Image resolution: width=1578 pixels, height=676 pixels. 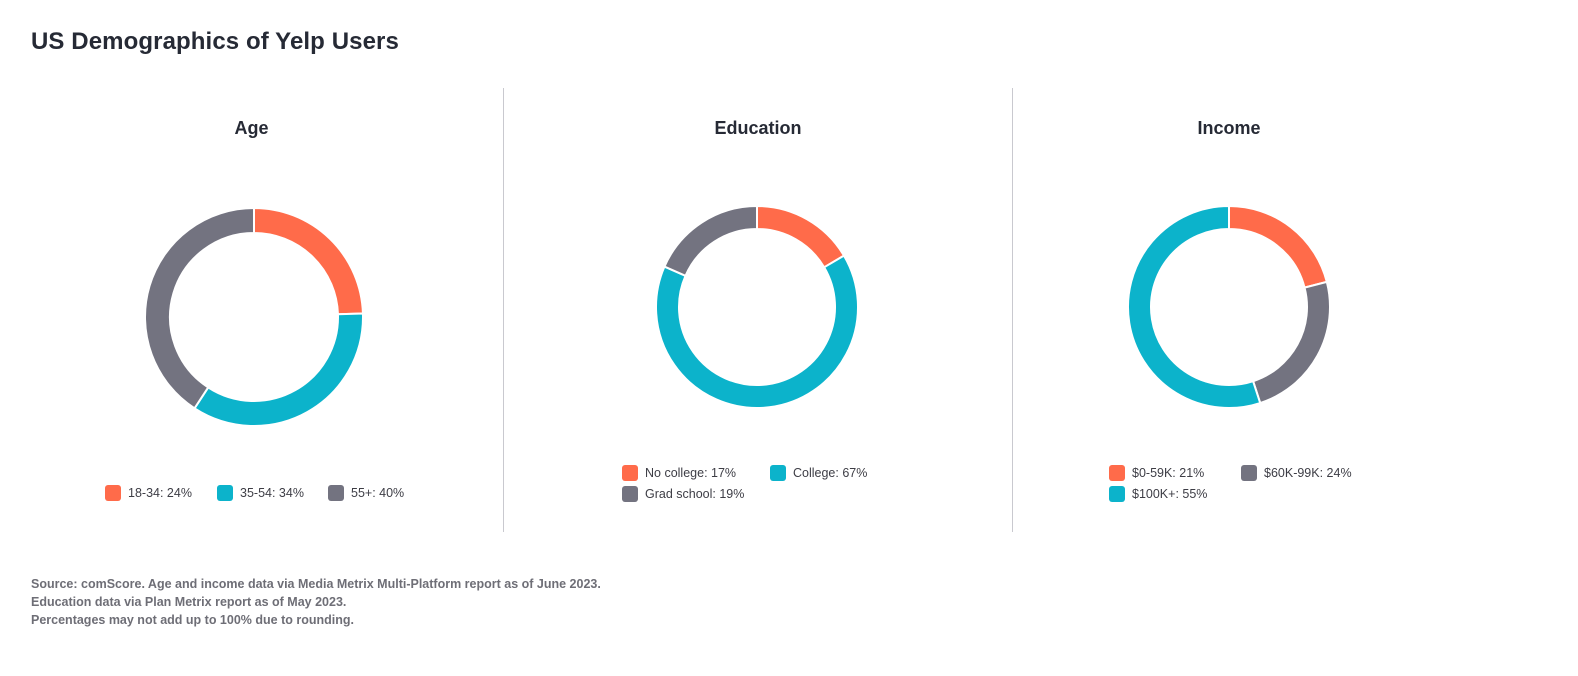 I want to click on legend-item: $0-59K: 21%, so click(x=1156, y=473).